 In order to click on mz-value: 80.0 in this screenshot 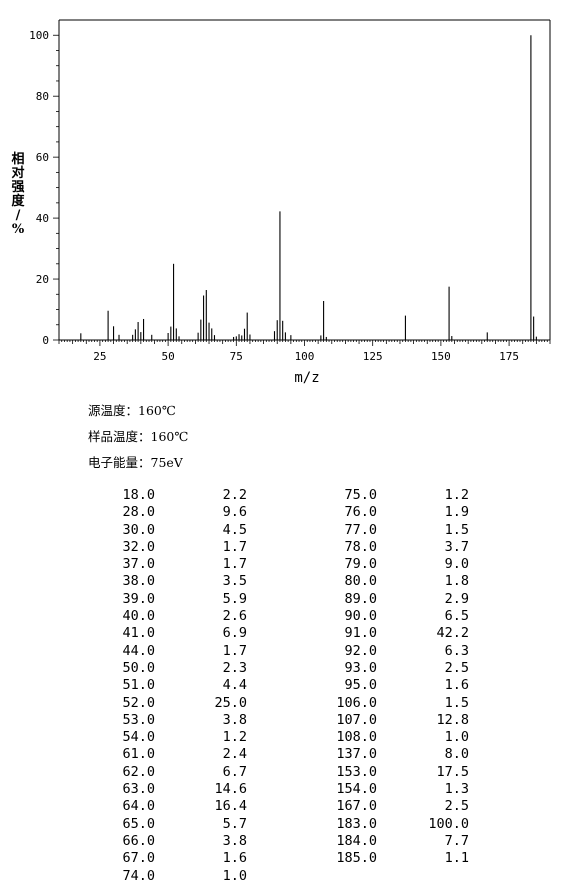, I will do `click(360, 581)`.